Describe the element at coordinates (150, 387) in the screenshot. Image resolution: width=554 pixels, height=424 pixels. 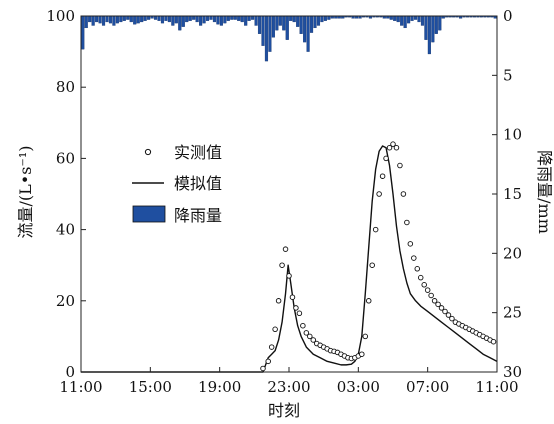
I see `x-tick-label: 15:00` at that location.